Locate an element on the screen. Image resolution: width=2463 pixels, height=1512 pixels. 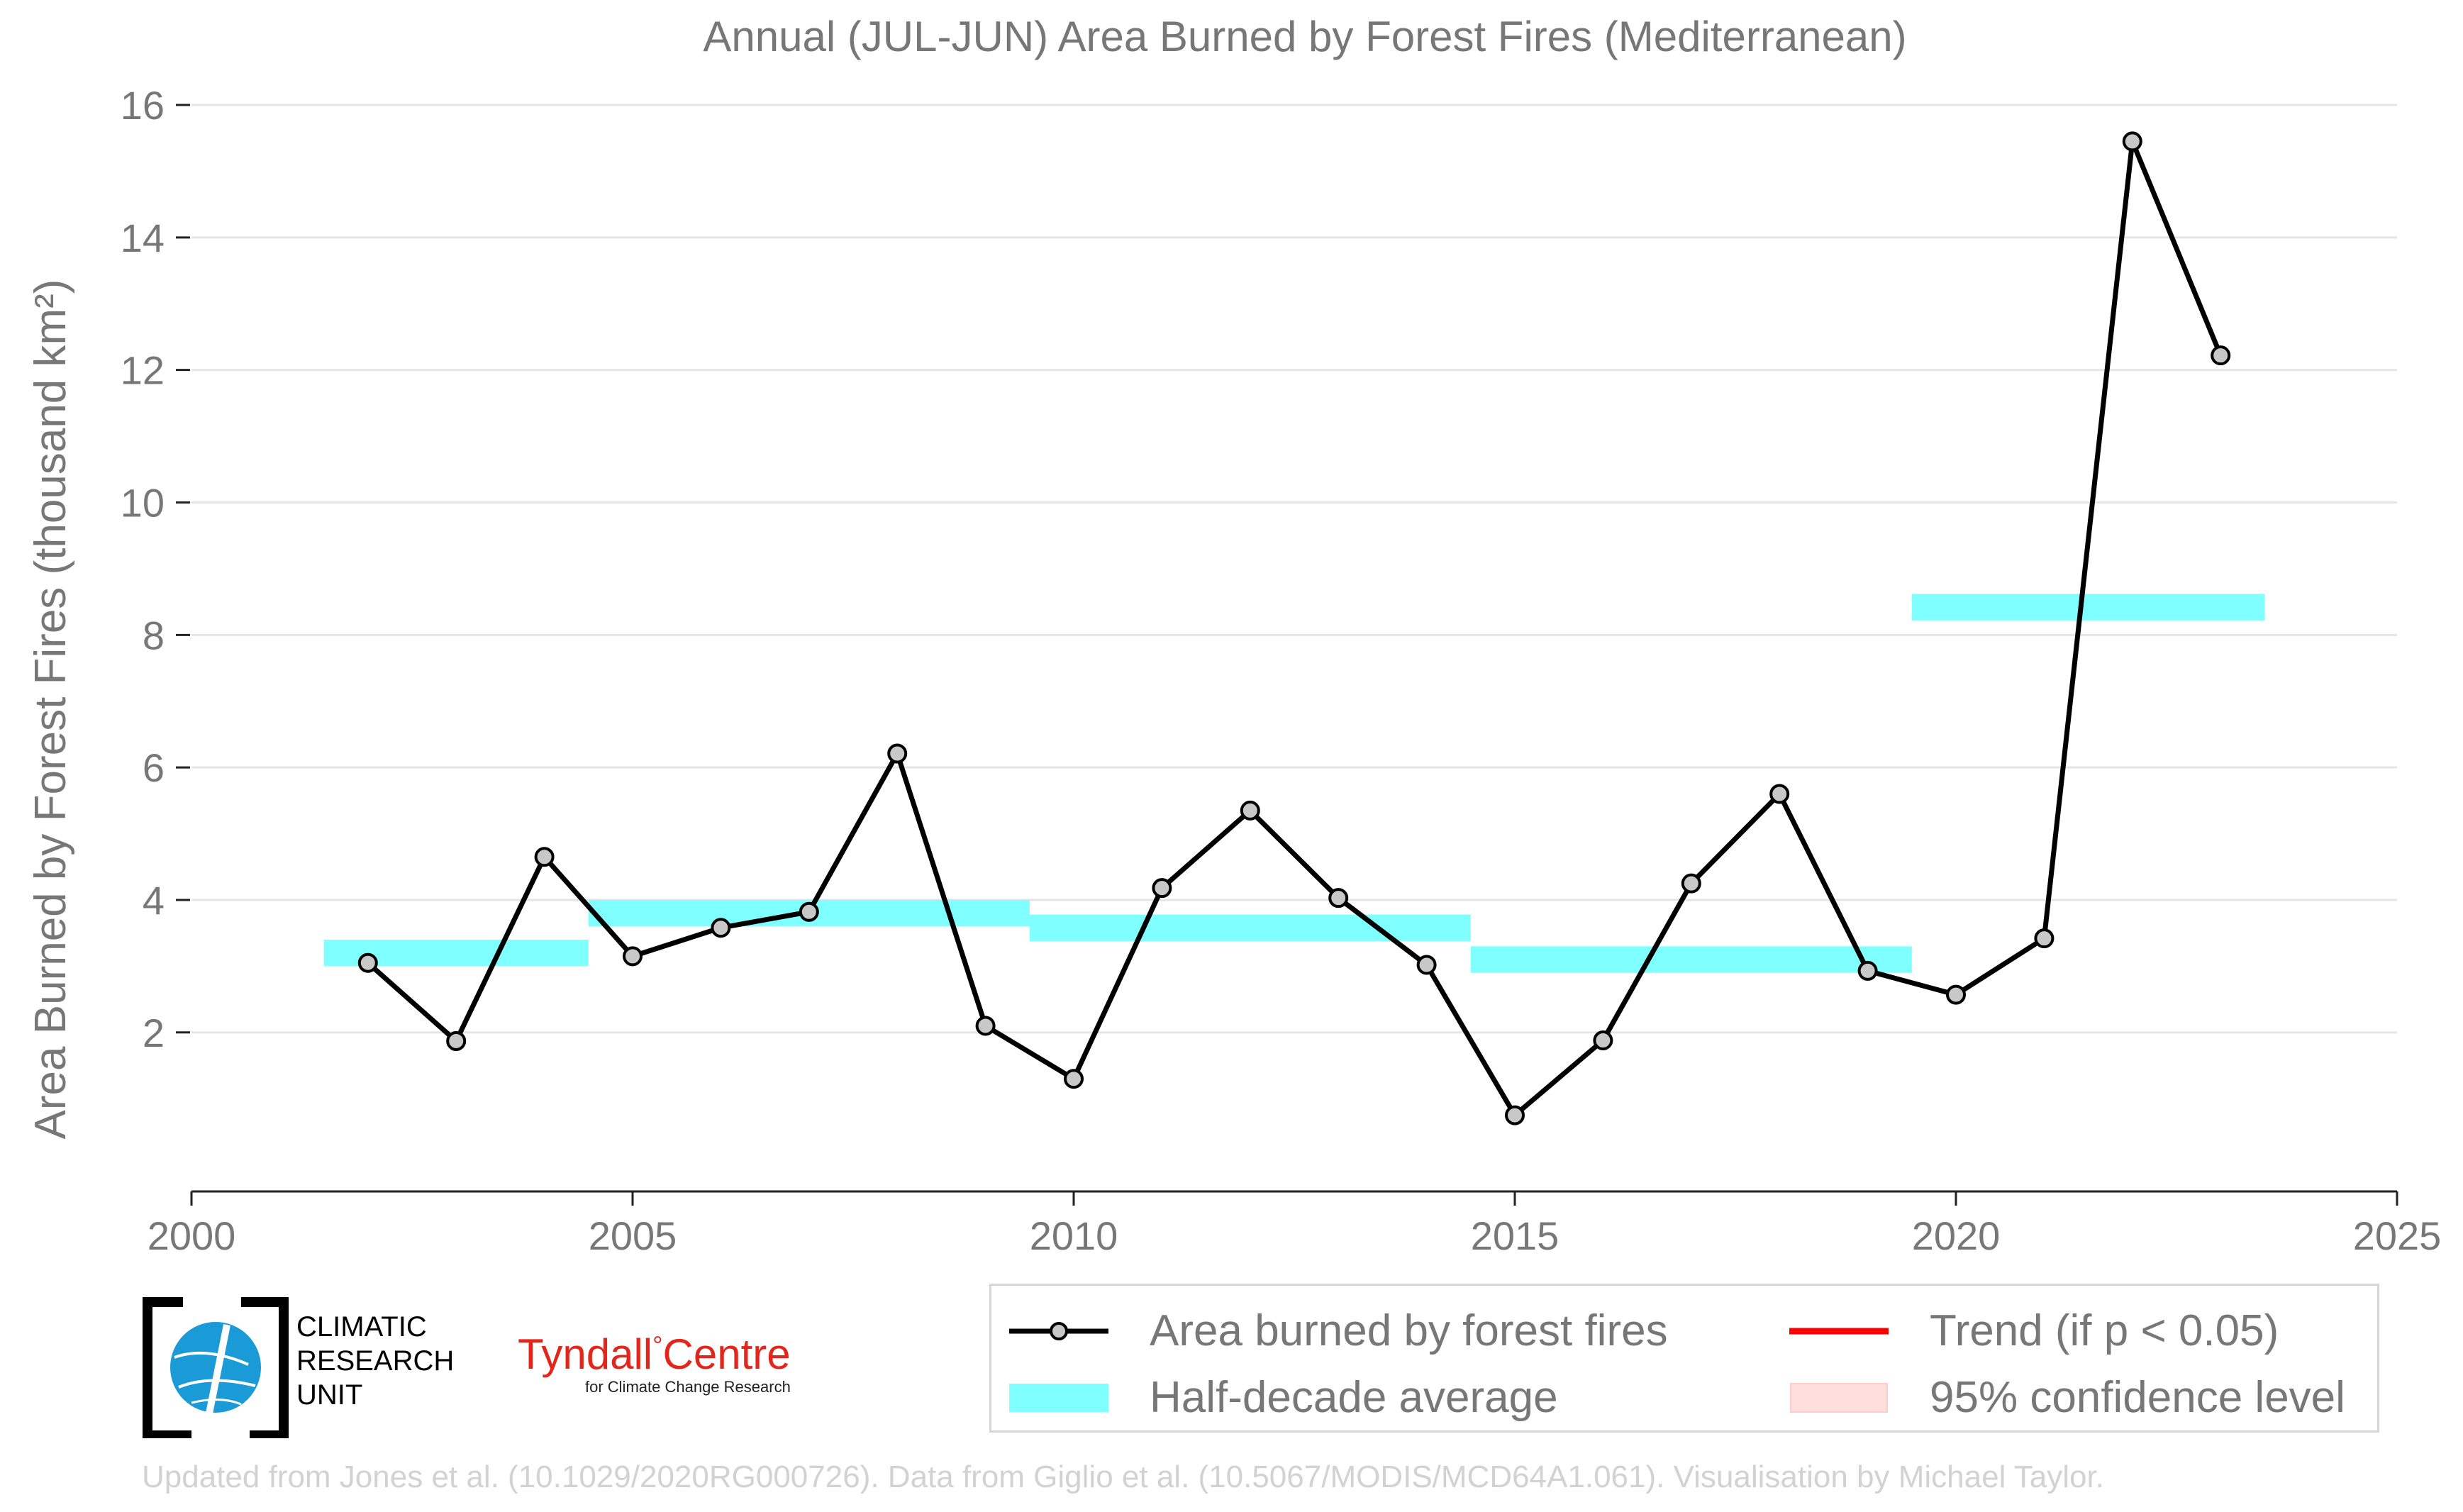
x-tick-label-2010: 2010 is located at coordinates (1074, 1235).